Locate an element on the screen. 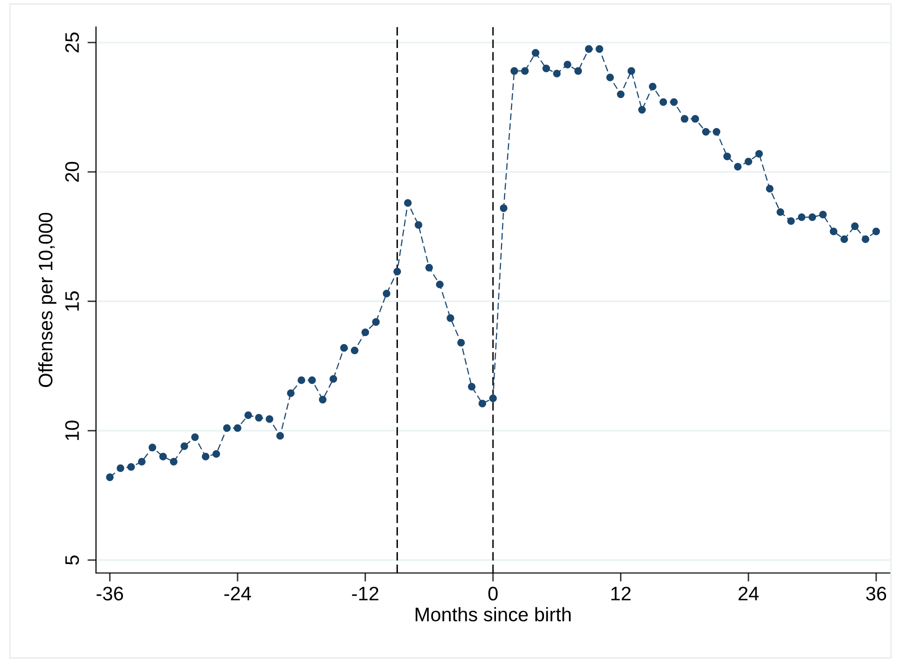 The height and width of the screenshot is (662, 901). y-tick-label: 20 is located at coordinates (72, 172).